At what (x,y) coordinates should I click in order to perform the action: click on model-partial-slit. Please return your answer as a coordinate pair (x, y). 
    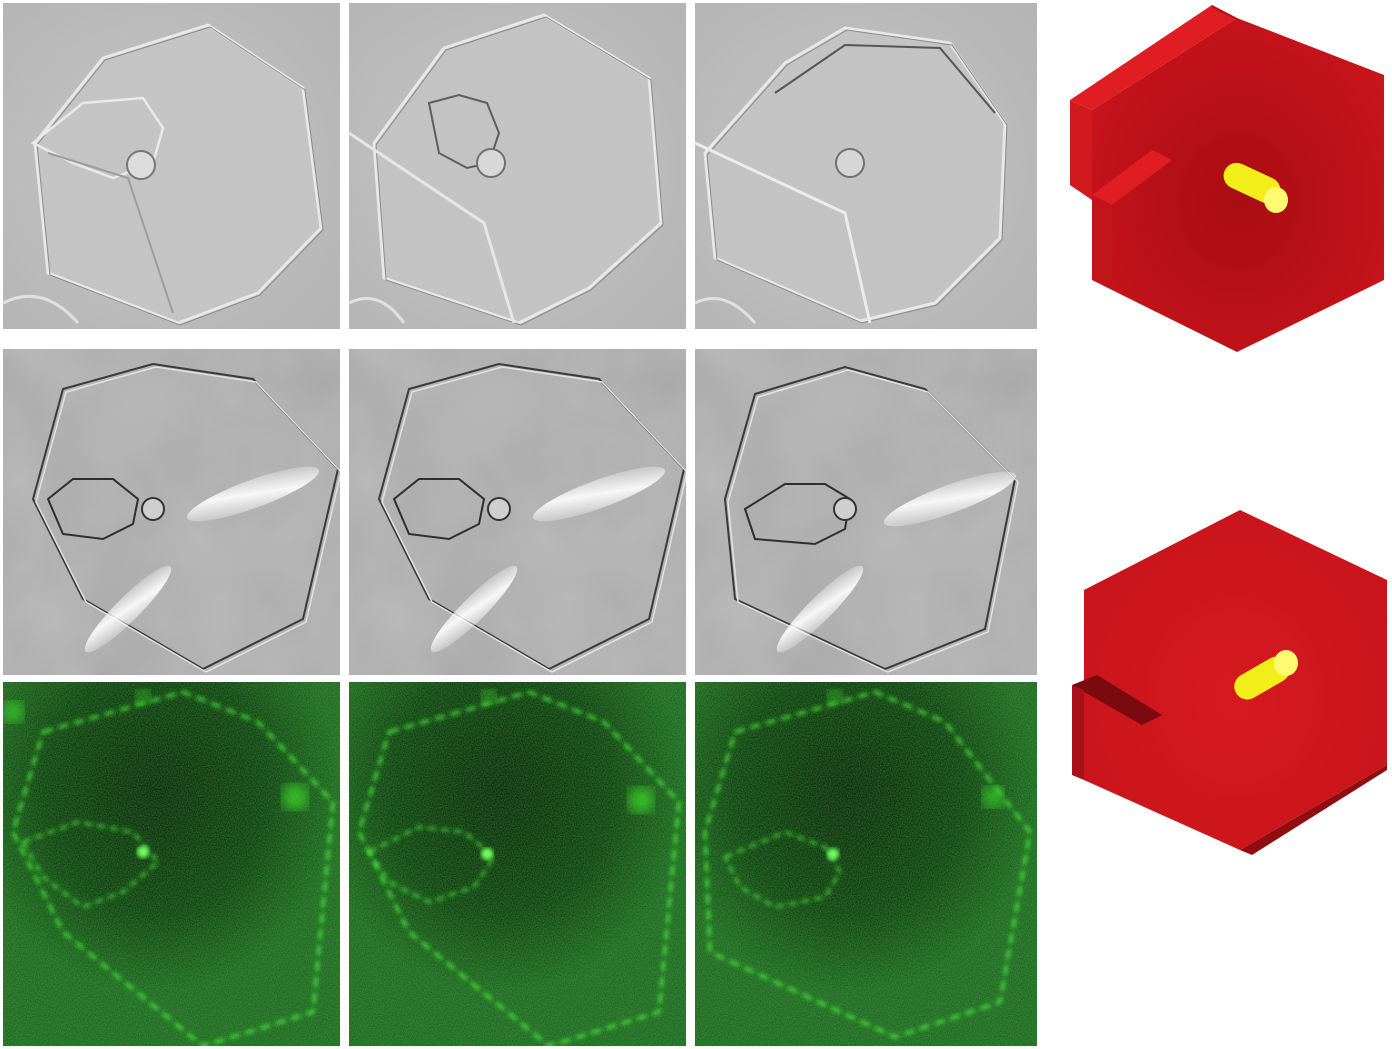
    Looking at the image, I should click on (1227, 180).